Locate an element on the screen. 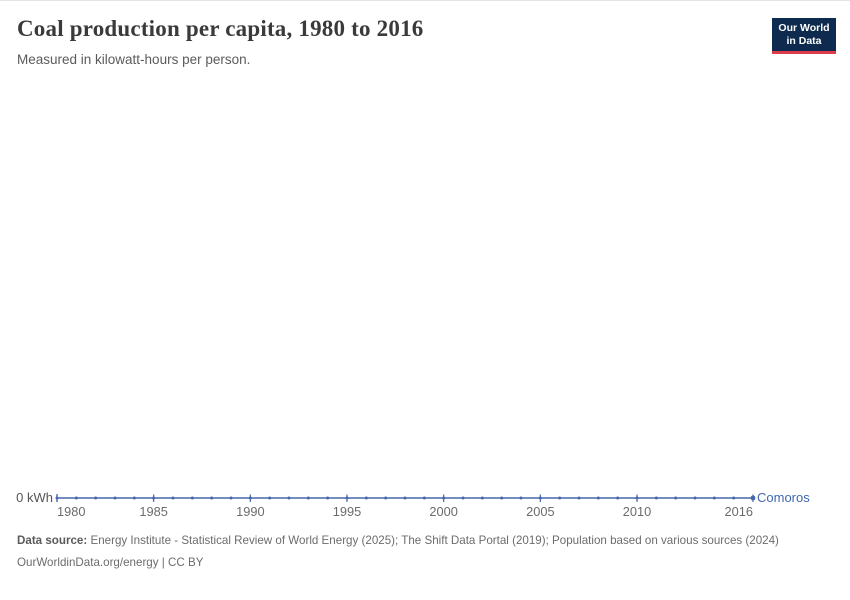  y-axis-tick-label: 0 kWh is located at coordinates (34, 497).